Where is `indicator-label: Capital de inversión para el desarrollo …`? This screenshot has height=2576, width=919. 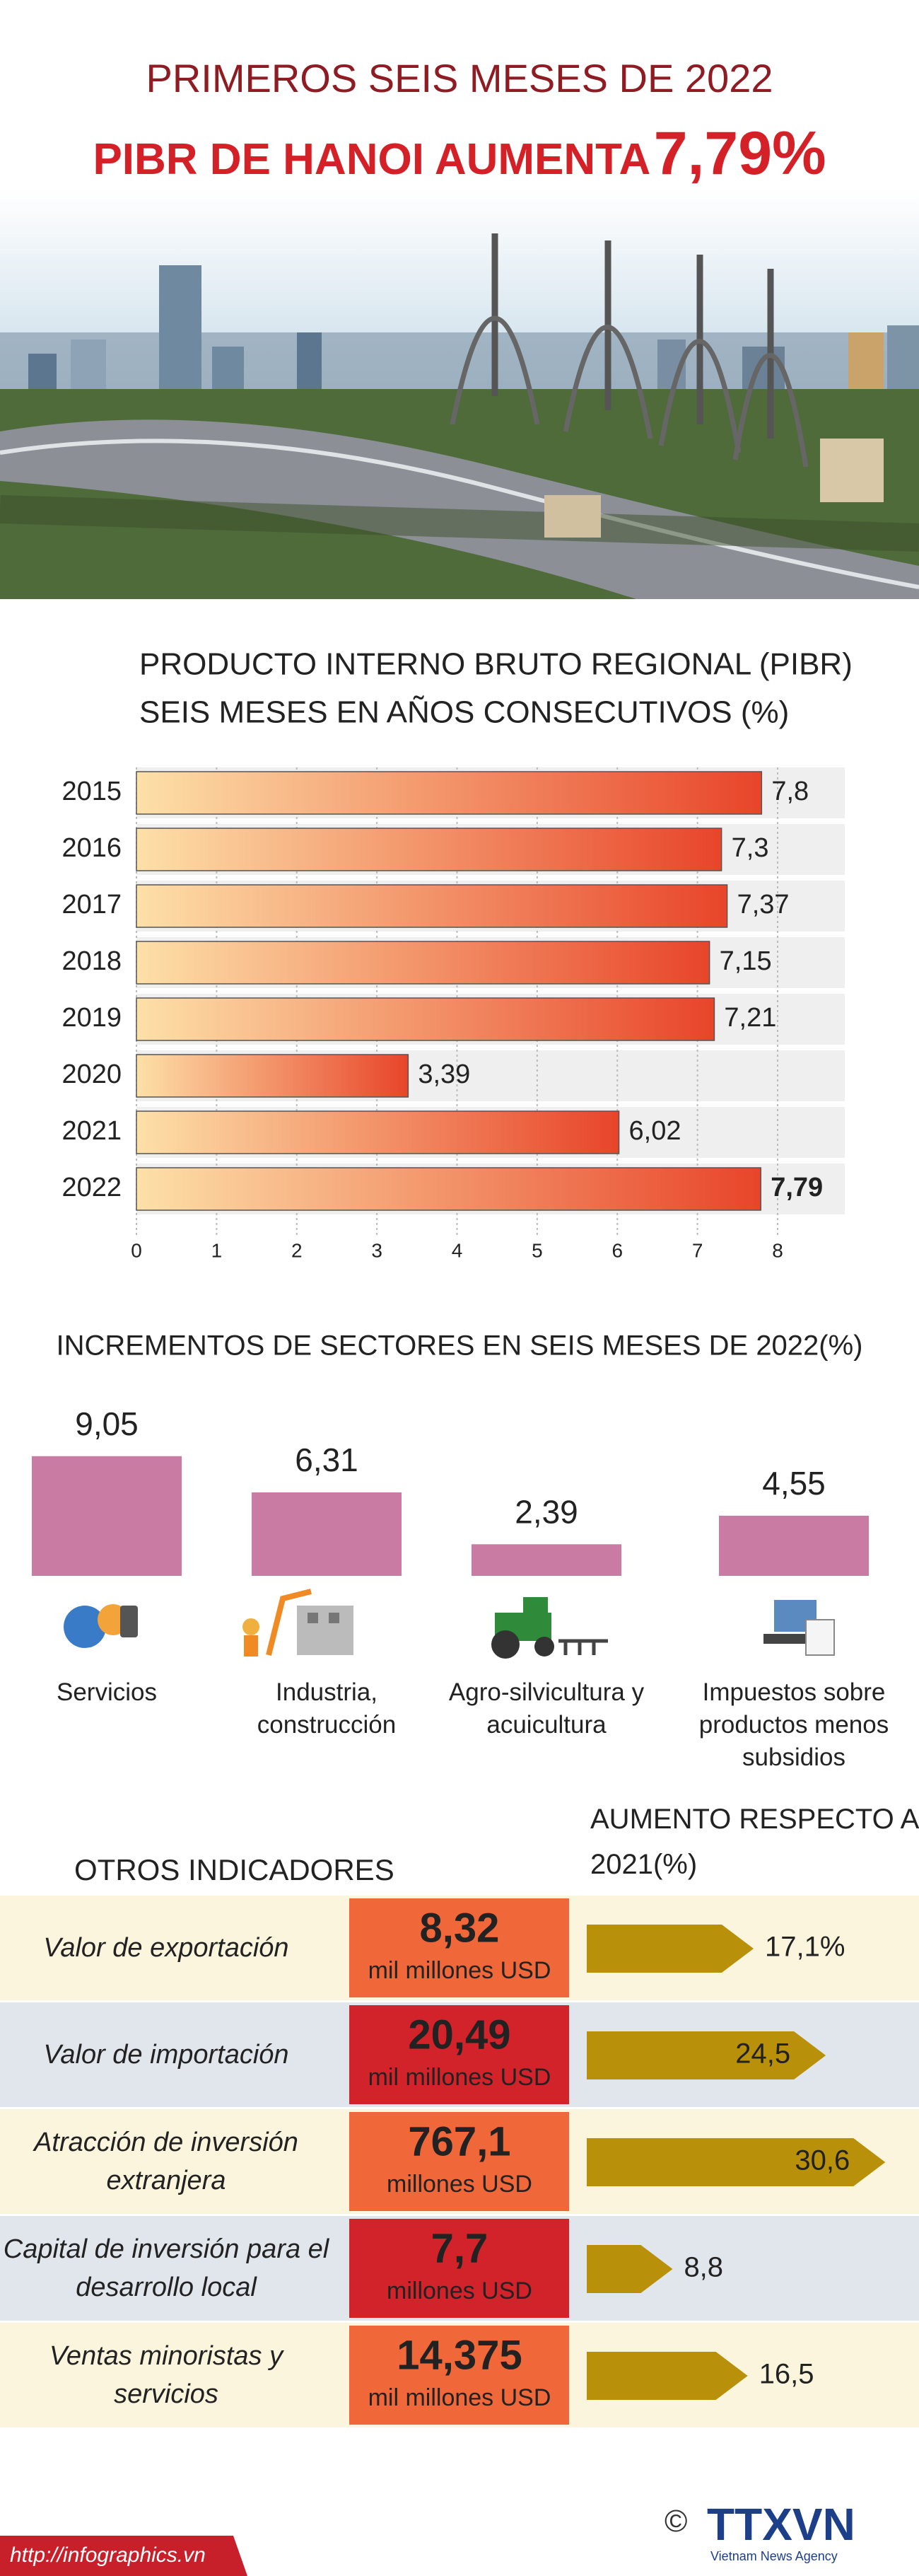 indicator-label: Capital de inversión para el desarrollo … is located at coordinates (166, 2268).